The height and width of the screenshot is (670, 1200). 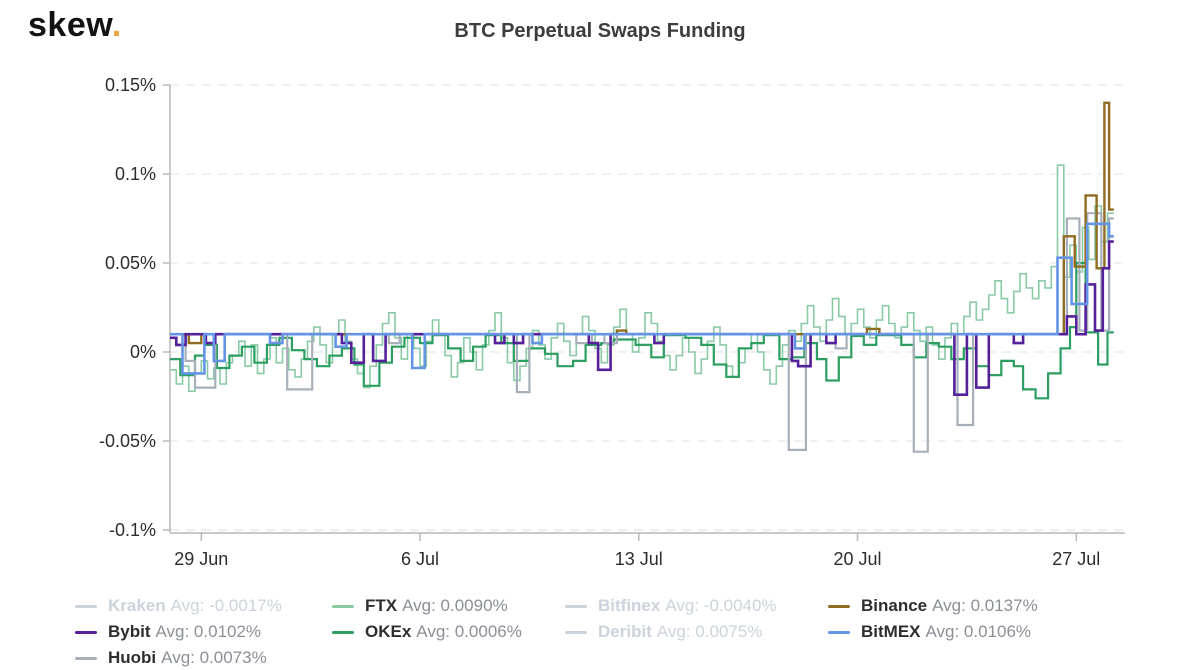 I want to click on legend-series-name: Huobi, so click(x=132, y=657).